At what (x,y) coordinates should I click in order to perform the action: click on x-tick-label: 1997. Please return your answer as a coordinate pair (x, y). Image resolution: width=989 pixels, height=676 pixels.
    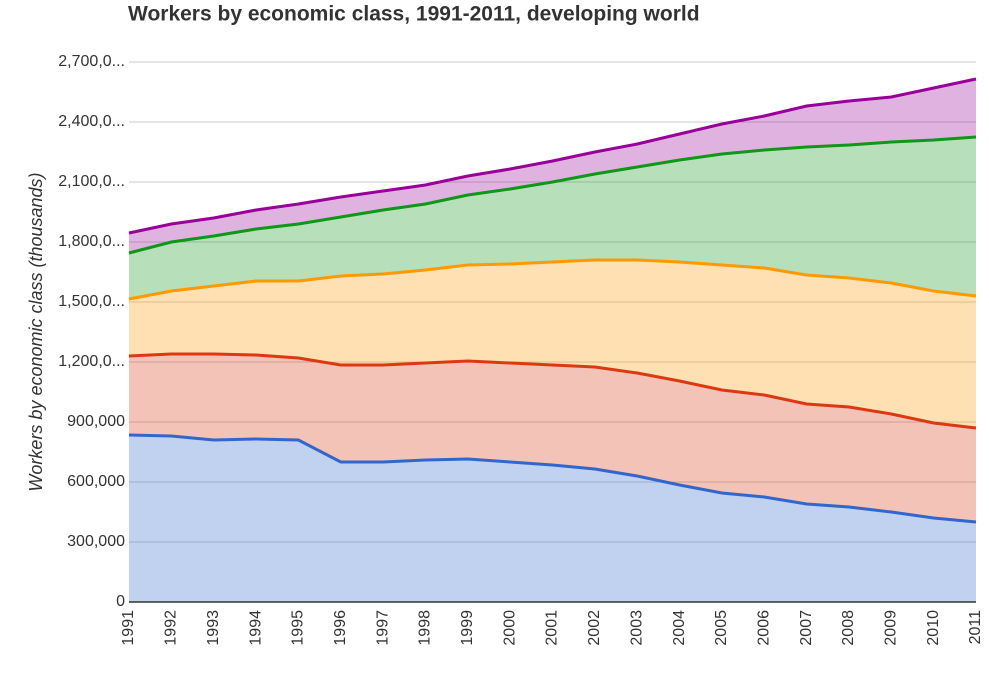
    Looking at the image, I should click on (382, 628).